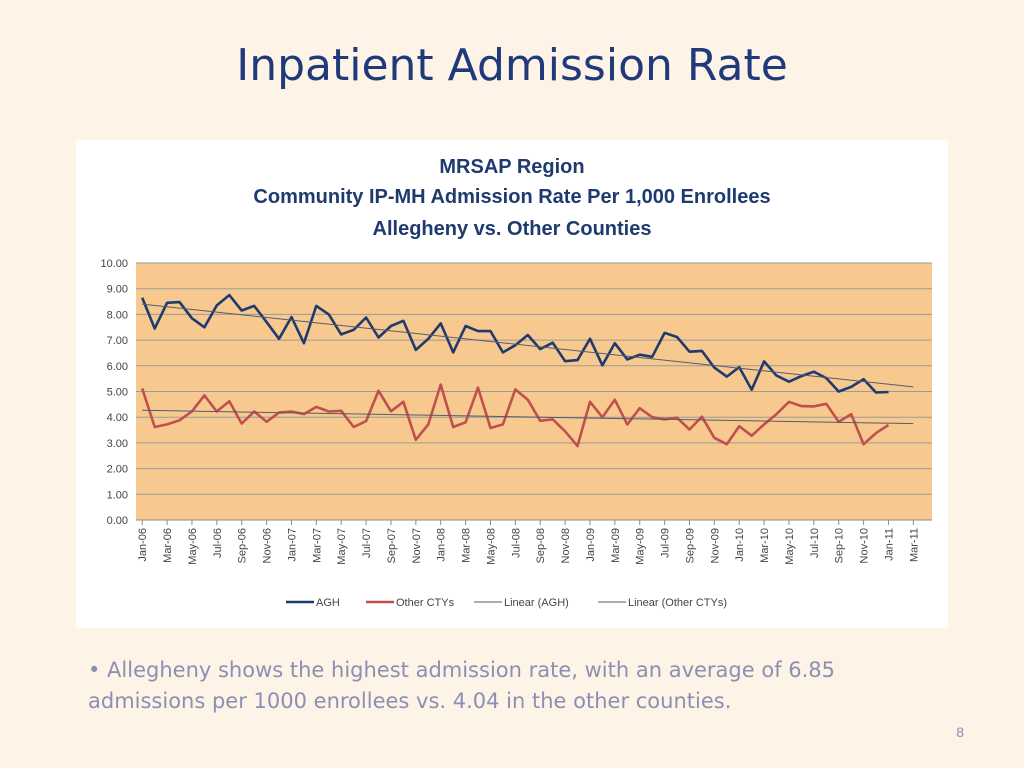  Describe the element at coordinates (536, 603) in the screenshot. I see `legend-label: Linear (AGH)` at that location.